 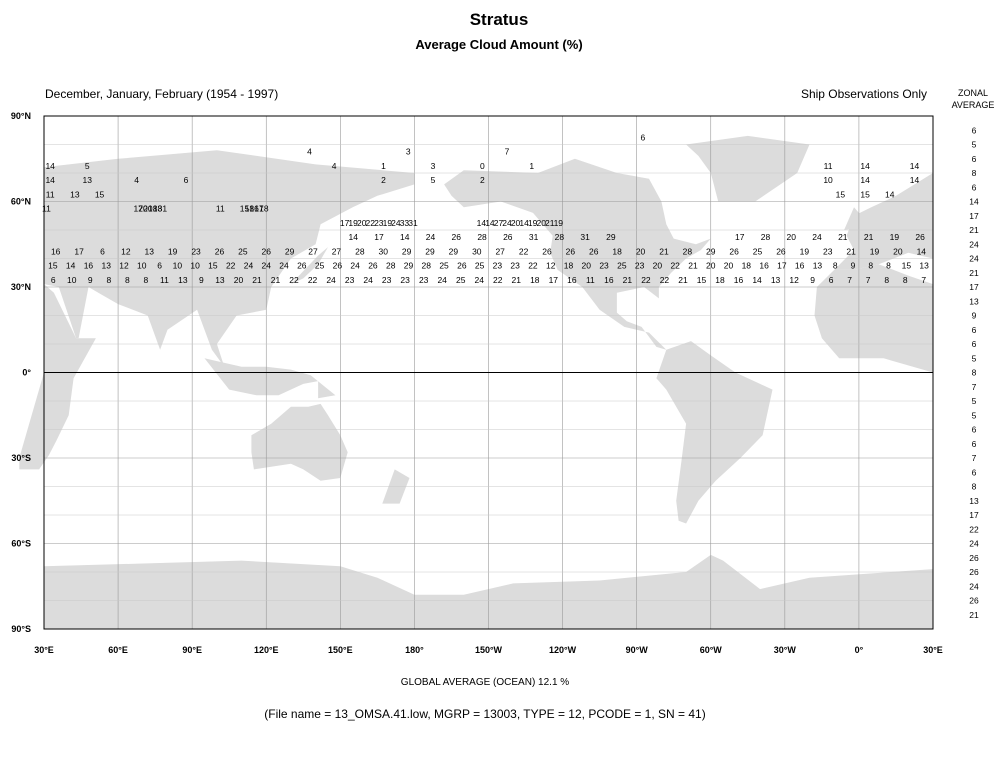 What do you see at coordinates (974, 458) in the screenshot?
I see `zonal-average-value: 7` at bounding box center [974, 458].